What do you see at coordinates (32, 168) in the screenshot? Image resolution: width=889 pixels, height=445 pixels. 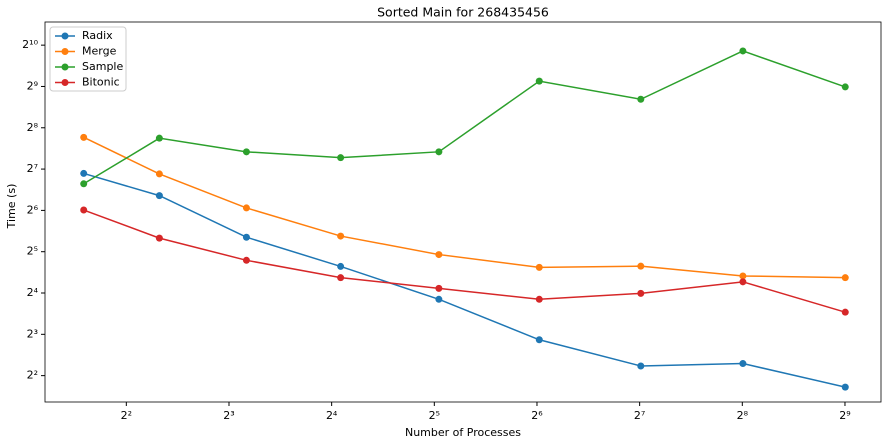 I see `y-tick-label: 2⁷` at bounding box center [32, 168].